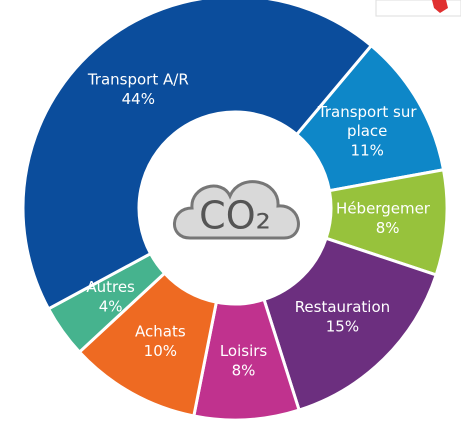 The height and width of the screenshot is (426, 461). What do you see at coordinates (111, 307) in the screenshot?
I see `value-label: 4%` at bounding box center [111, 307].